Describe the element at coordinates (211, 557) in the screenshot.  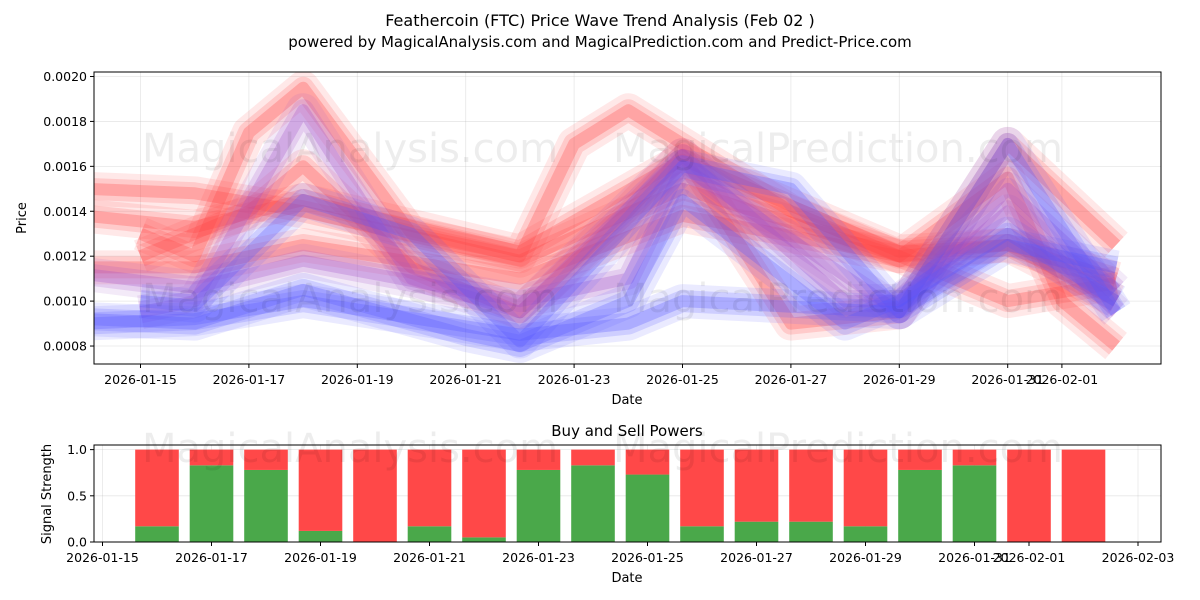
I see `power-x-tick-label: 2026-01-17` at that location.